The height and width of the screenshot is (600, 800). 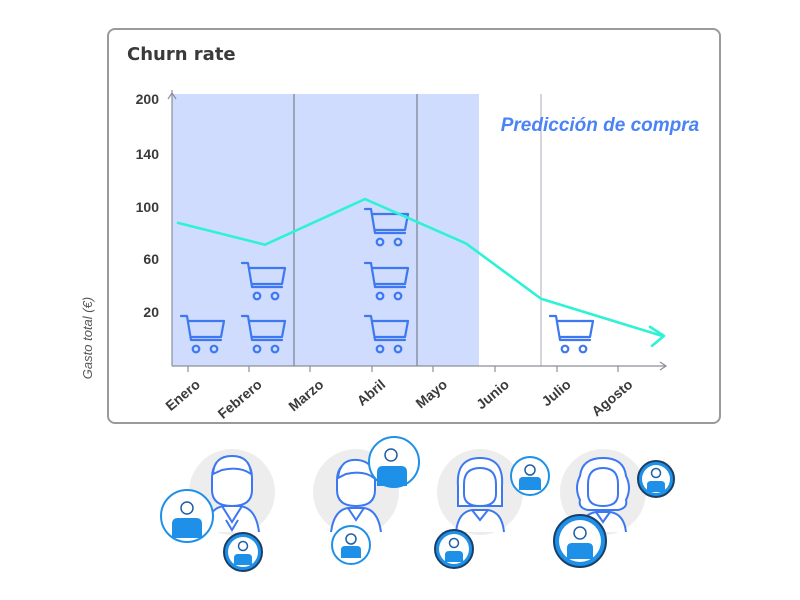 I want to click on y-tick-label: 60, so click(x=151, y=259).